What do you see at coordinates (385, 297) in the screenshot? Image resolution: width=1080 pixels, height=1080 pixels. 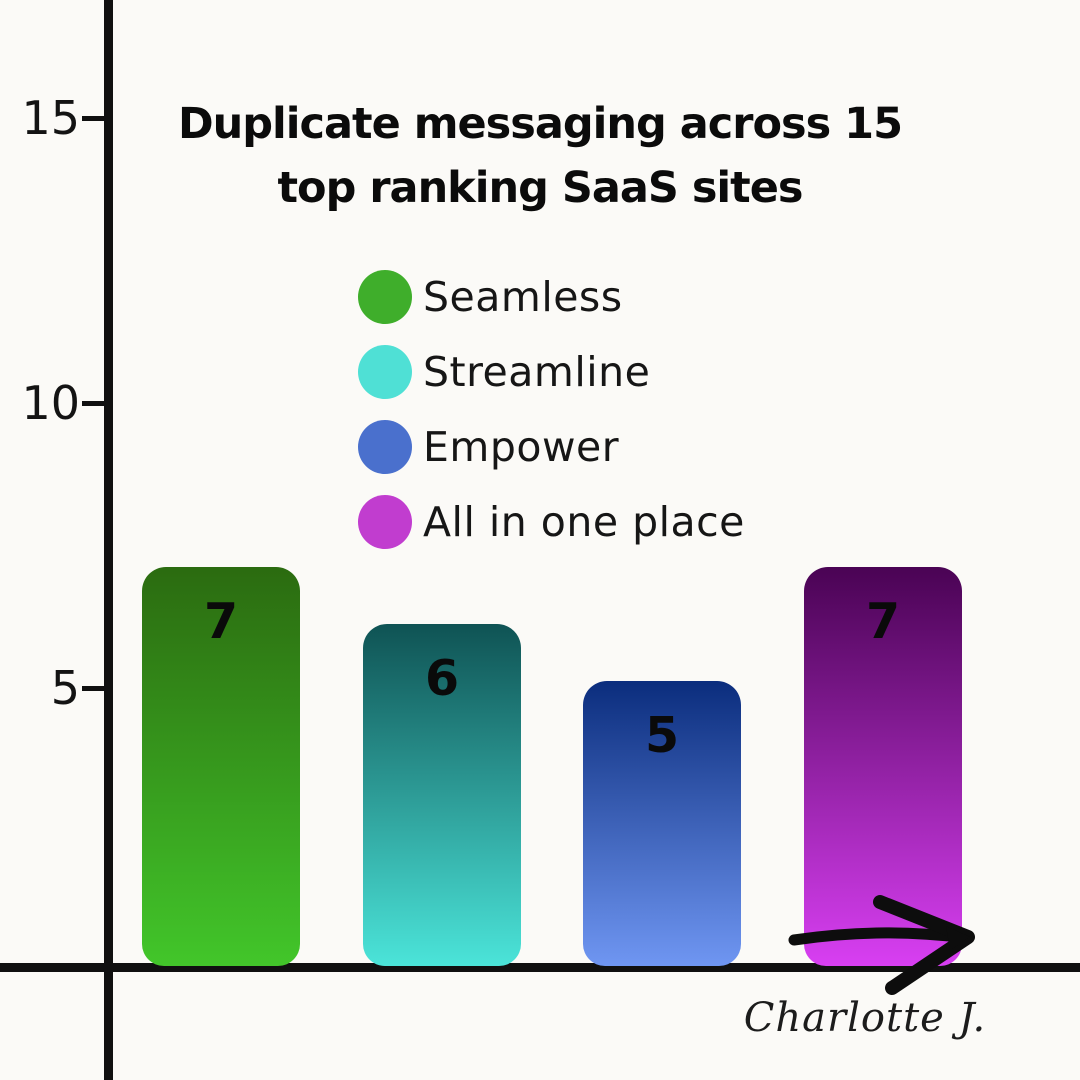 I see `legend-color-dot-seamless` at bounding box center [385, 297].